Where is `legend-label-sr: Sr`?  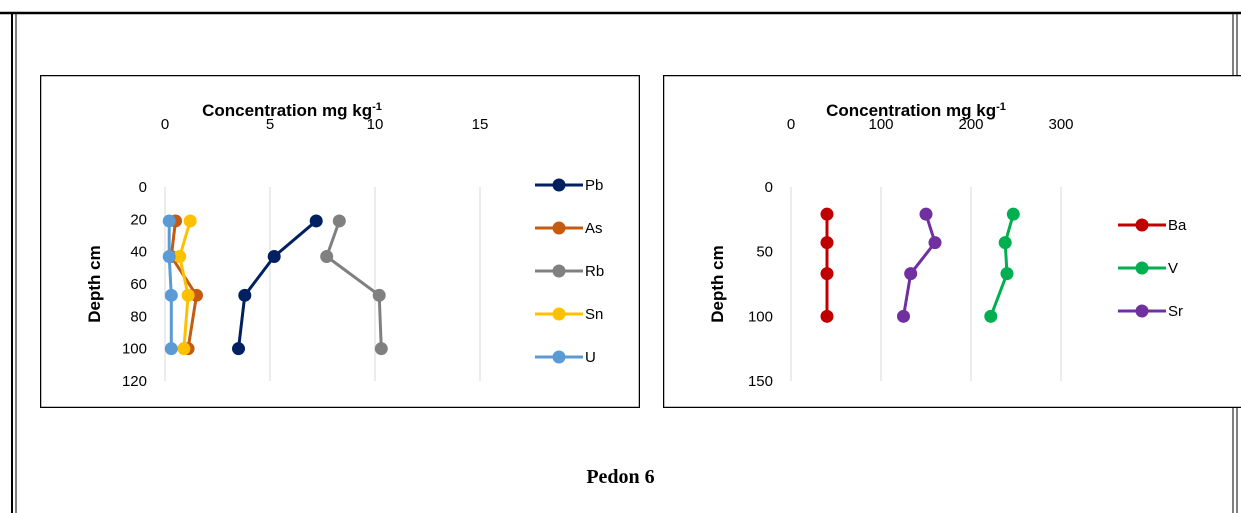 legend-label-sr: Sr is located at coordinates (1175, 311).